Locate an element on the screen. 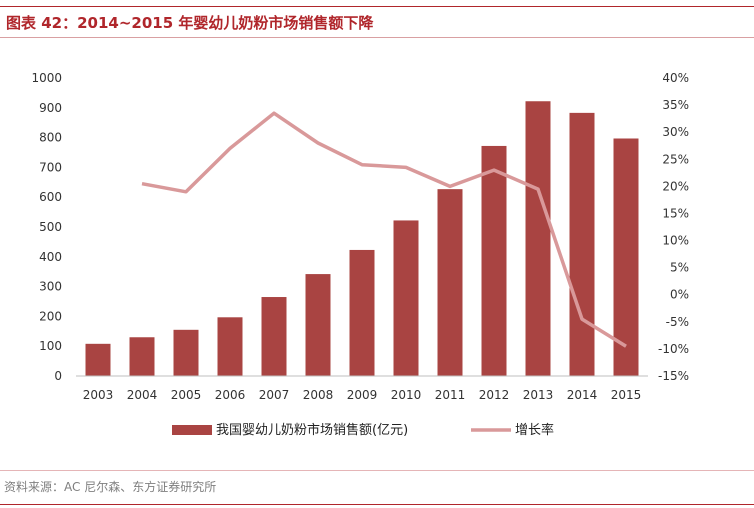  legend-label-growth: 增长率 is located at coordinates (534, 430).